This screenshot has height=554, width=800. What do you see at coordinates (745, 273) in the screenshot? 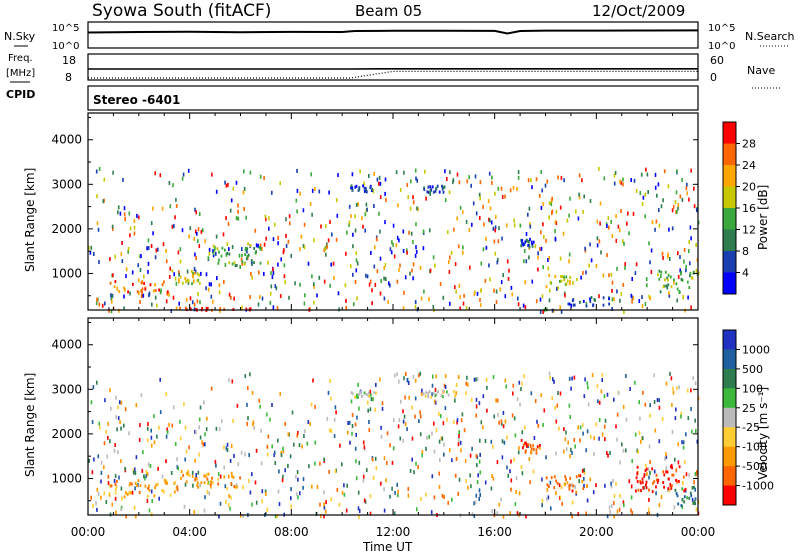
I see `colorbar-tick-label: 4` at bounding box center [745, 273].